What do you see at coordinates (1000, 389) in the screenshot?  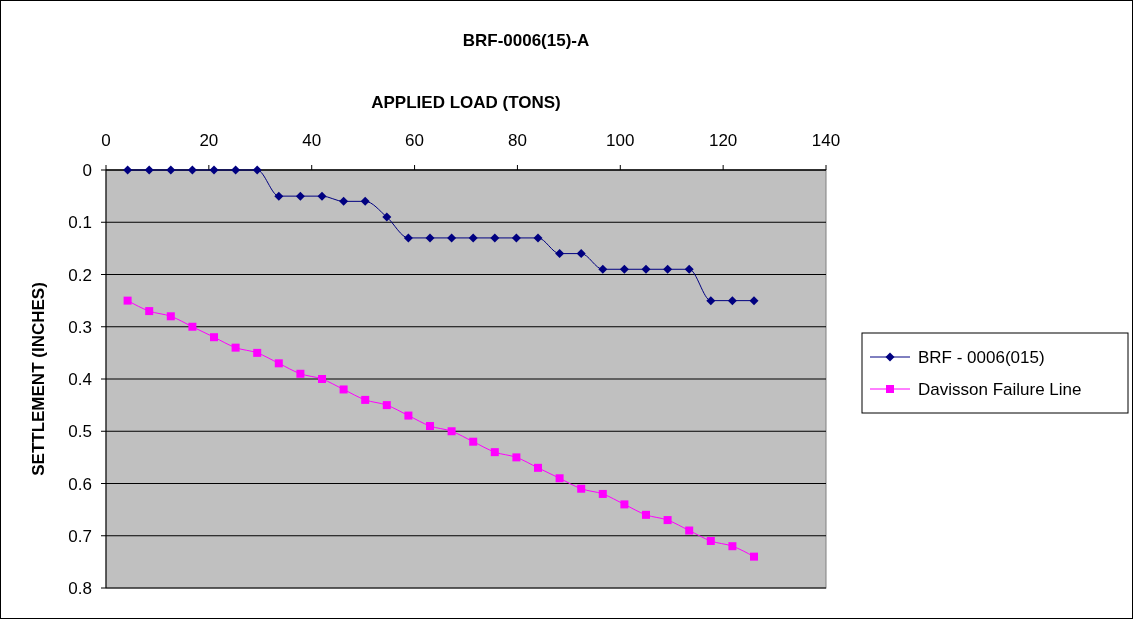 I see `legend-label: Davisson Failure Line` at bounding box center [1000, 389].